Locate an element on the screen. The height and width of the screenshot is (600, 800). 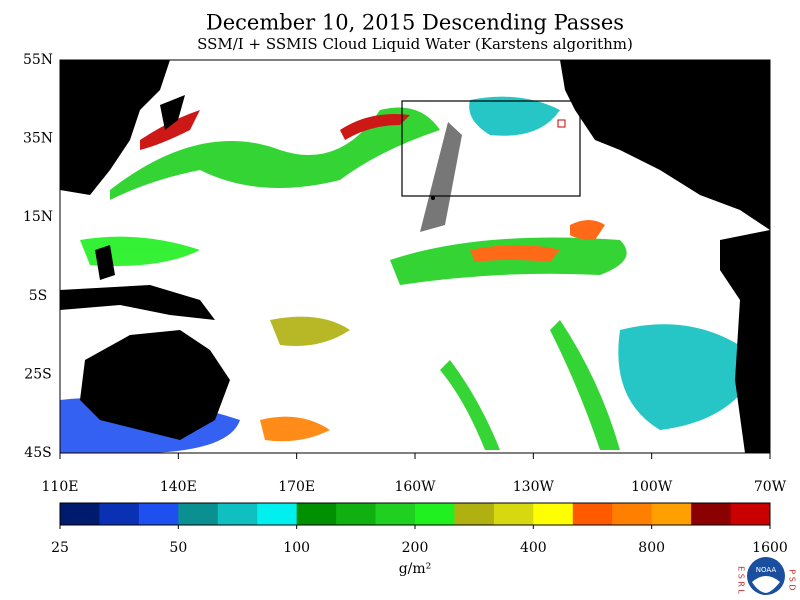
colorbar-label: 200 is located at coordinates (415, 548).